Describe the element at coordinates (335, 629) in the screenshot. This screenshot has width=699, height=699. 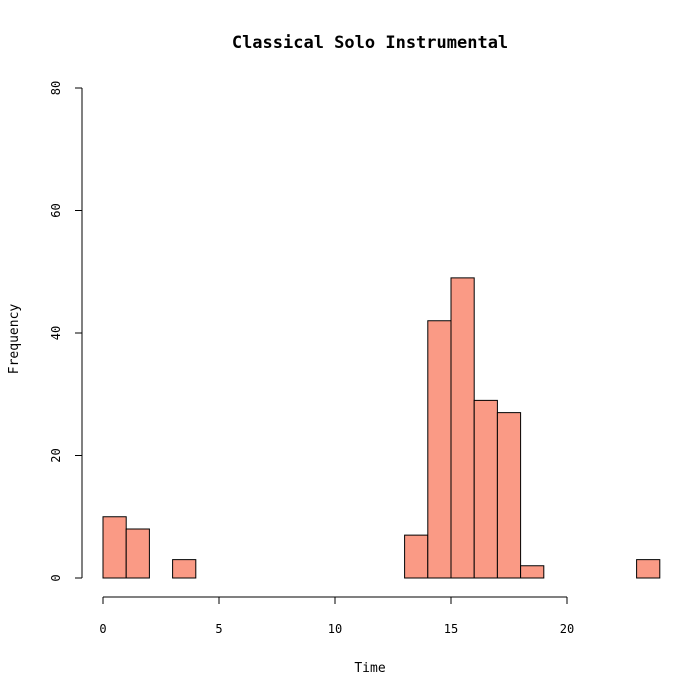
I see `x-tick-label: 10` at that location.